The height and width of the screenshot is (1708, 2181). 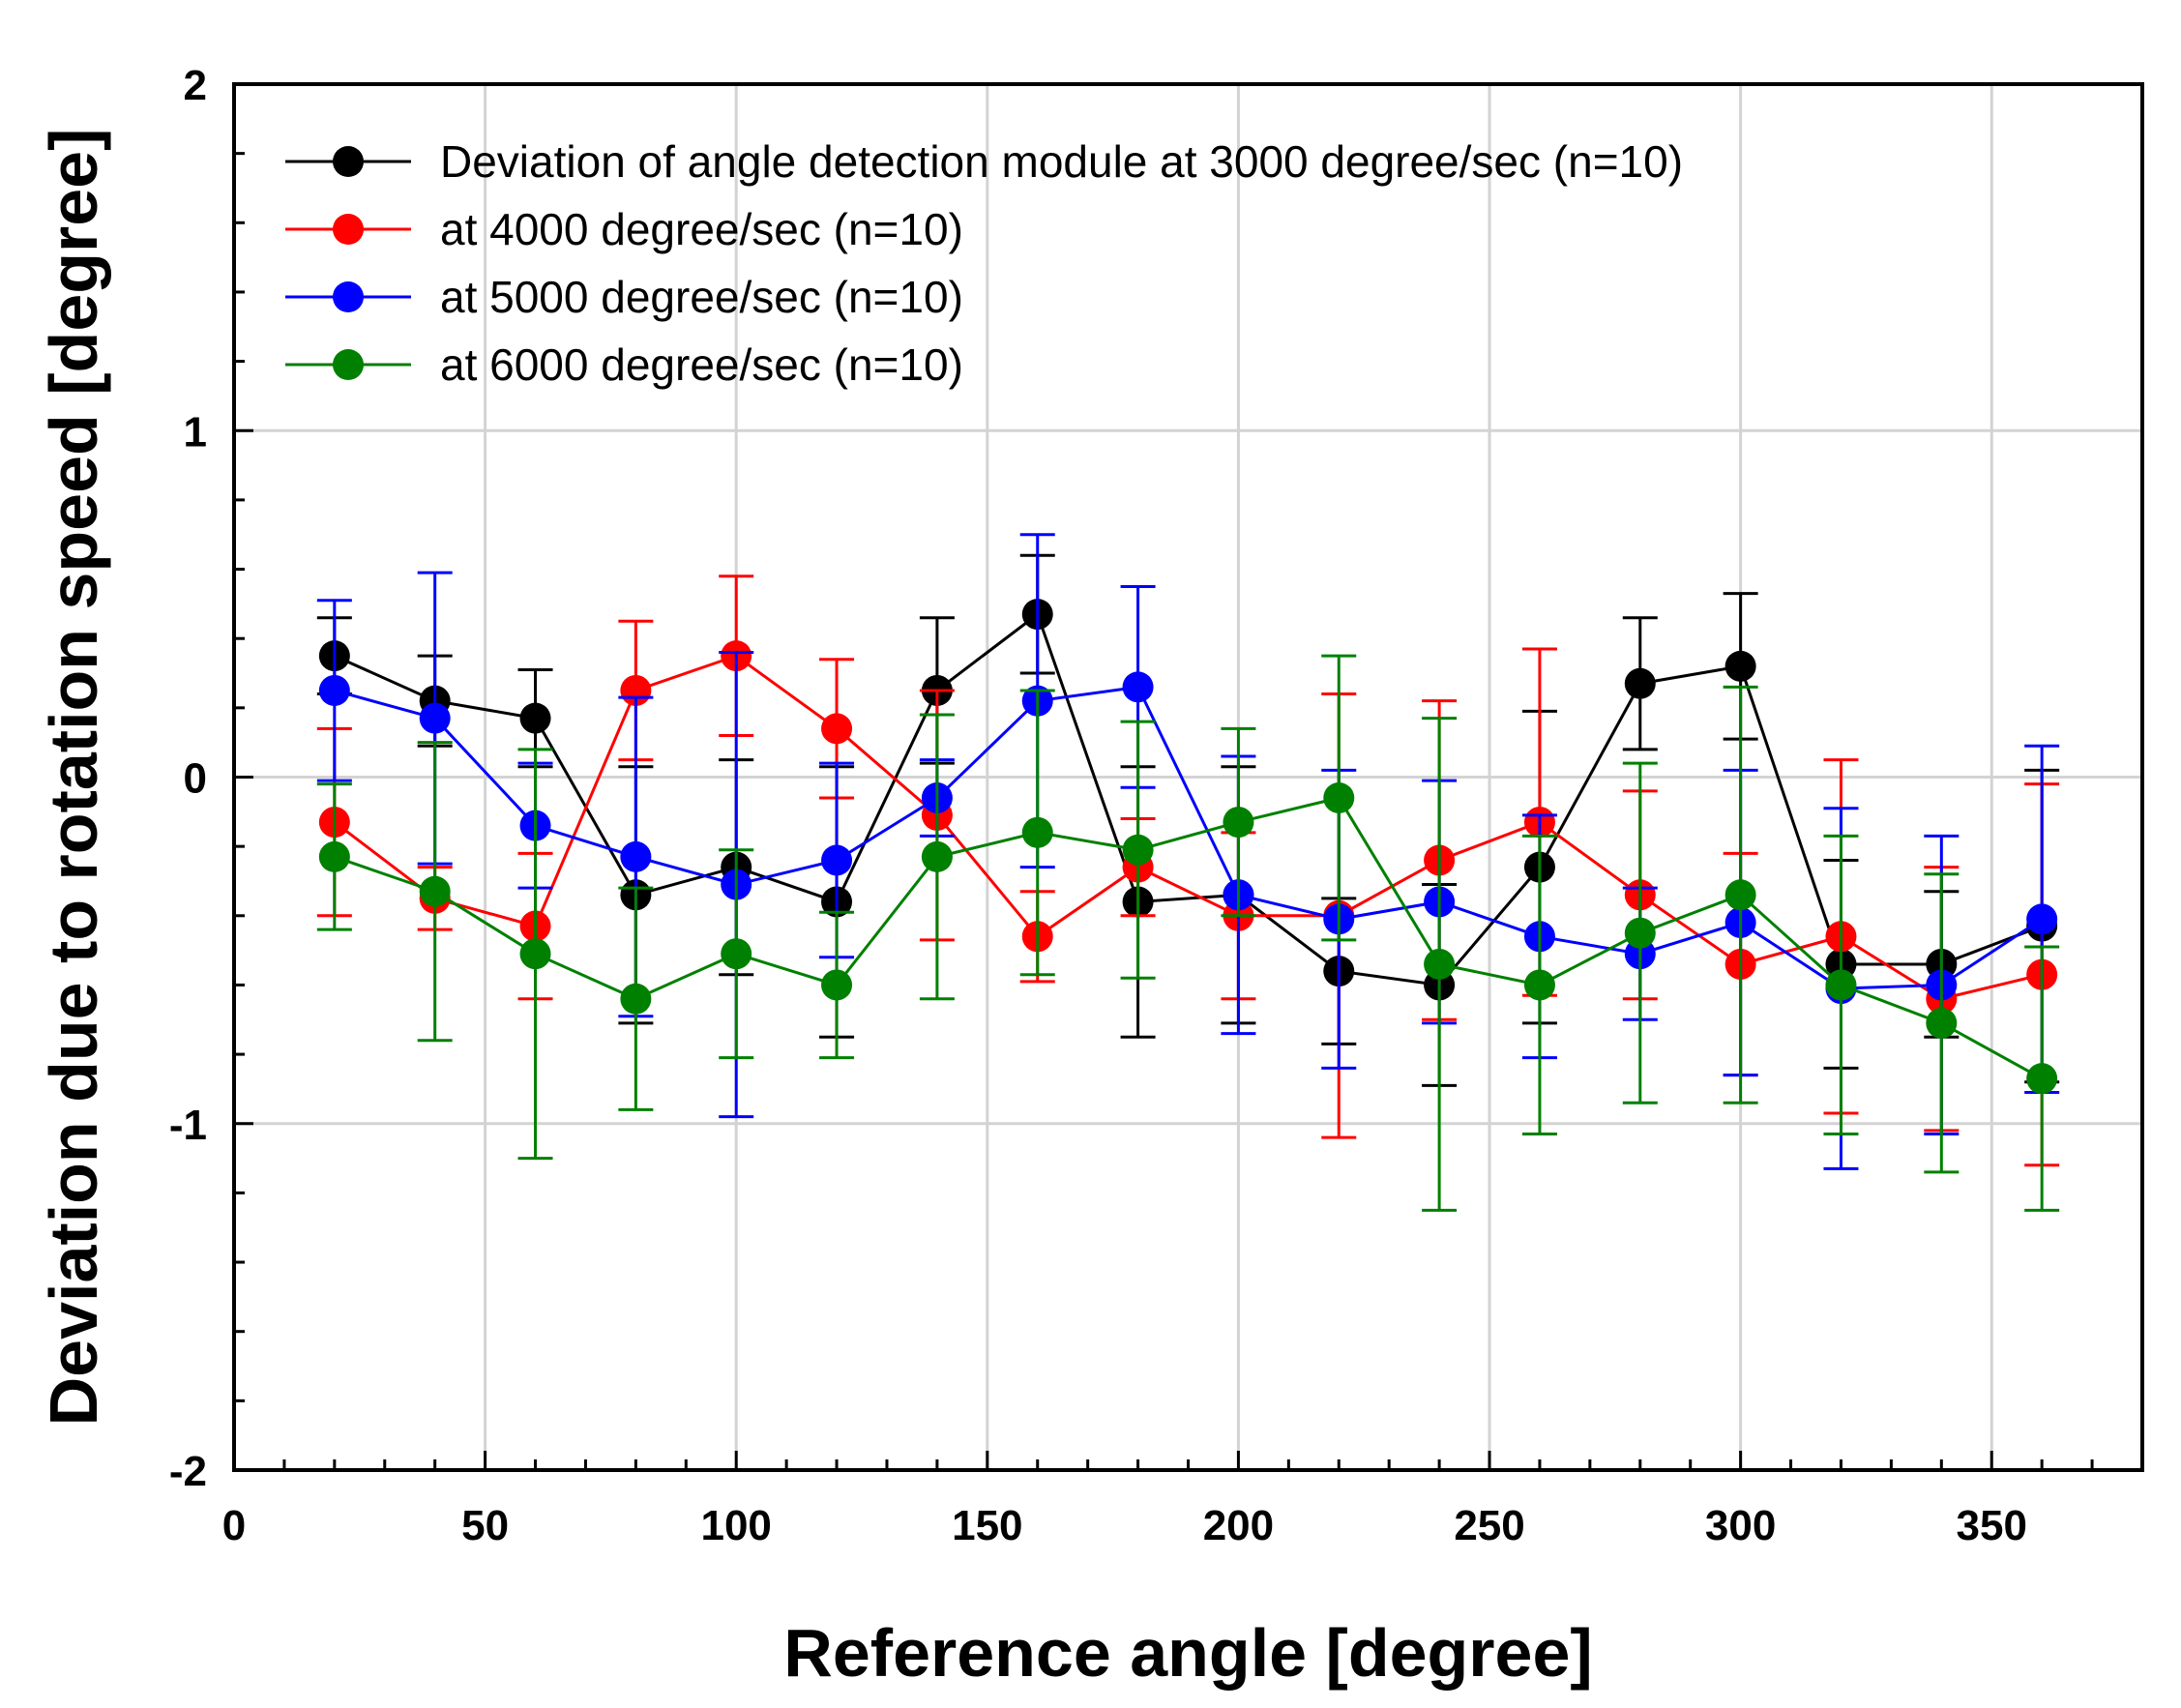 I want to click on x-tick-labels: 0 50 100 150 200 250 300 350, so click(x=1124, y=1525).